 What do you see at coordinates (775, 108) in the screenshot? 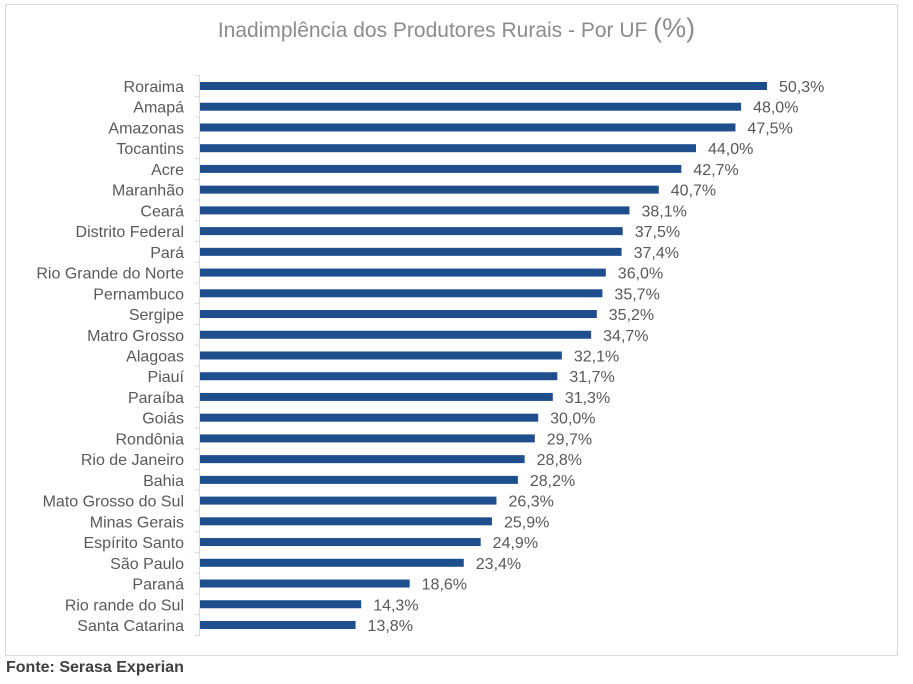
I see `data-label: 48,0%` at bounding box center [775, 108].